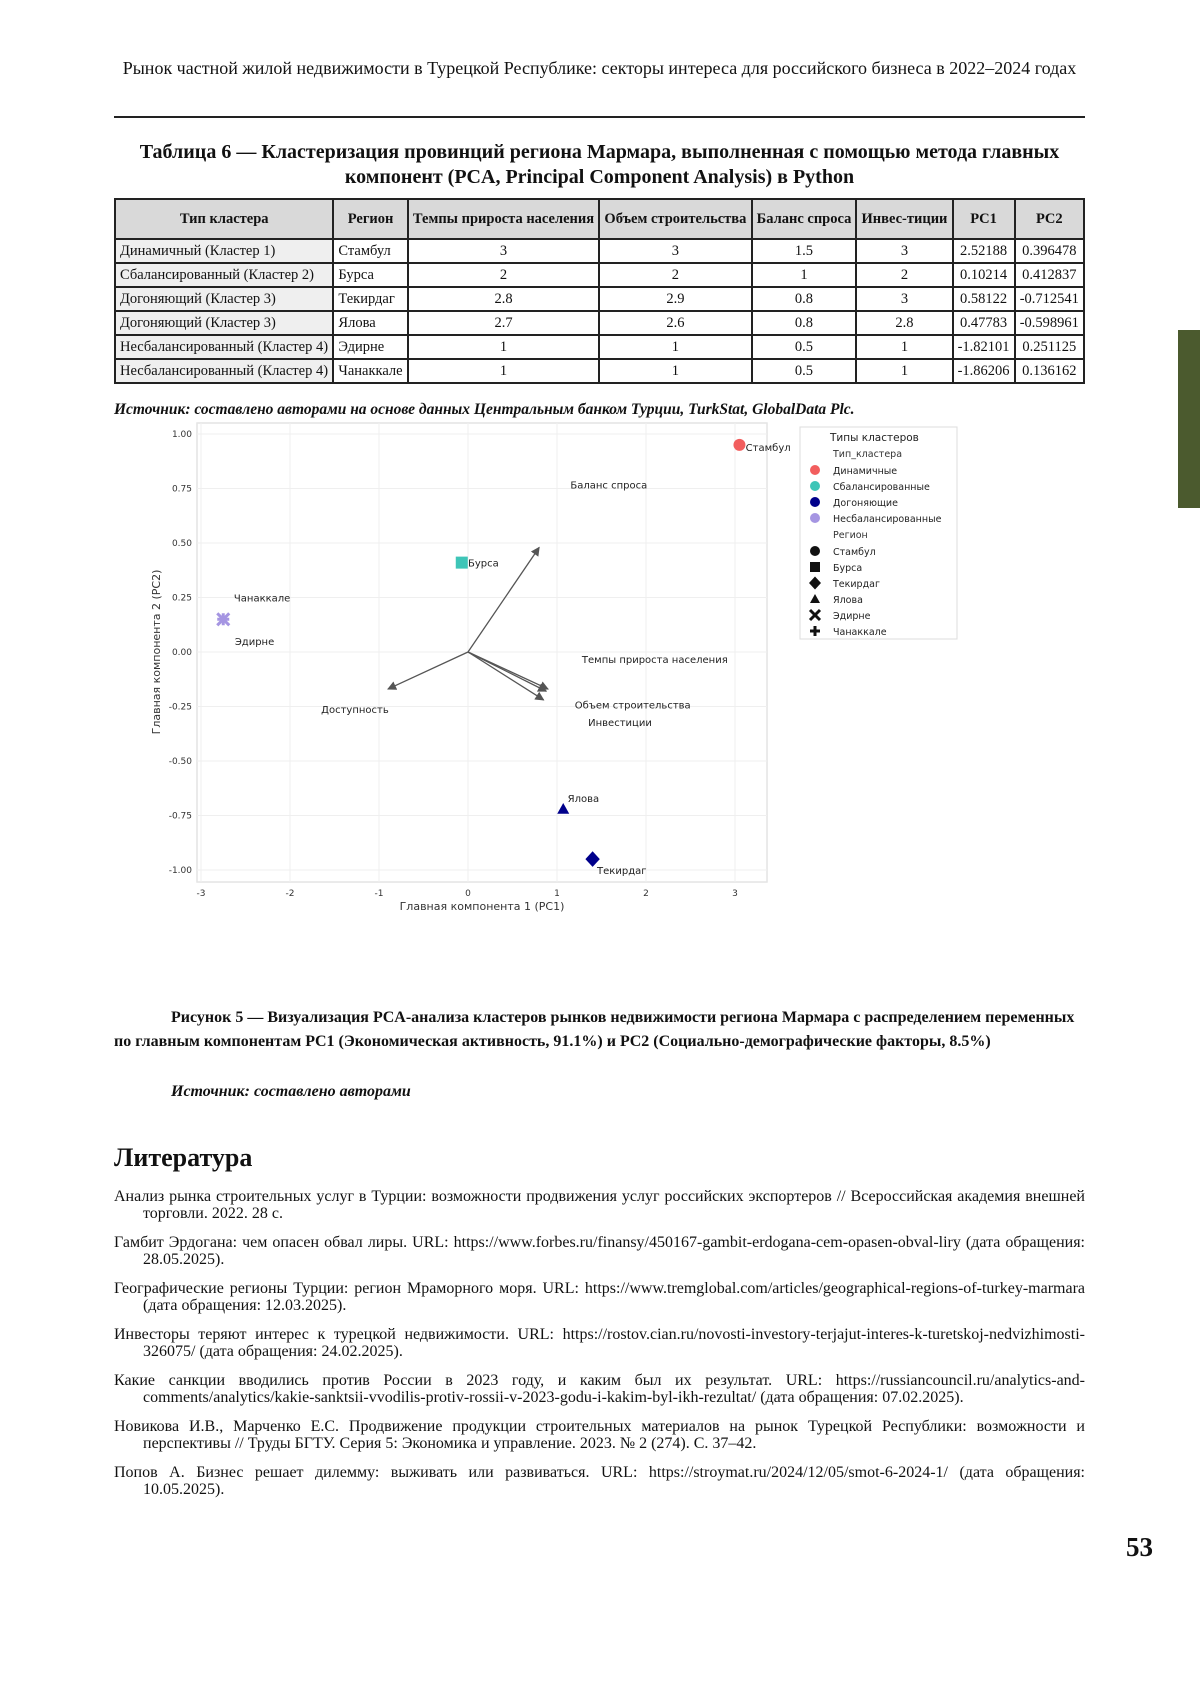 This screenshot has height=1697, width=1200. Describe the element at coordinates (865, 471) in the screenshot. I see `legend-entry: Динамичные` at that location.